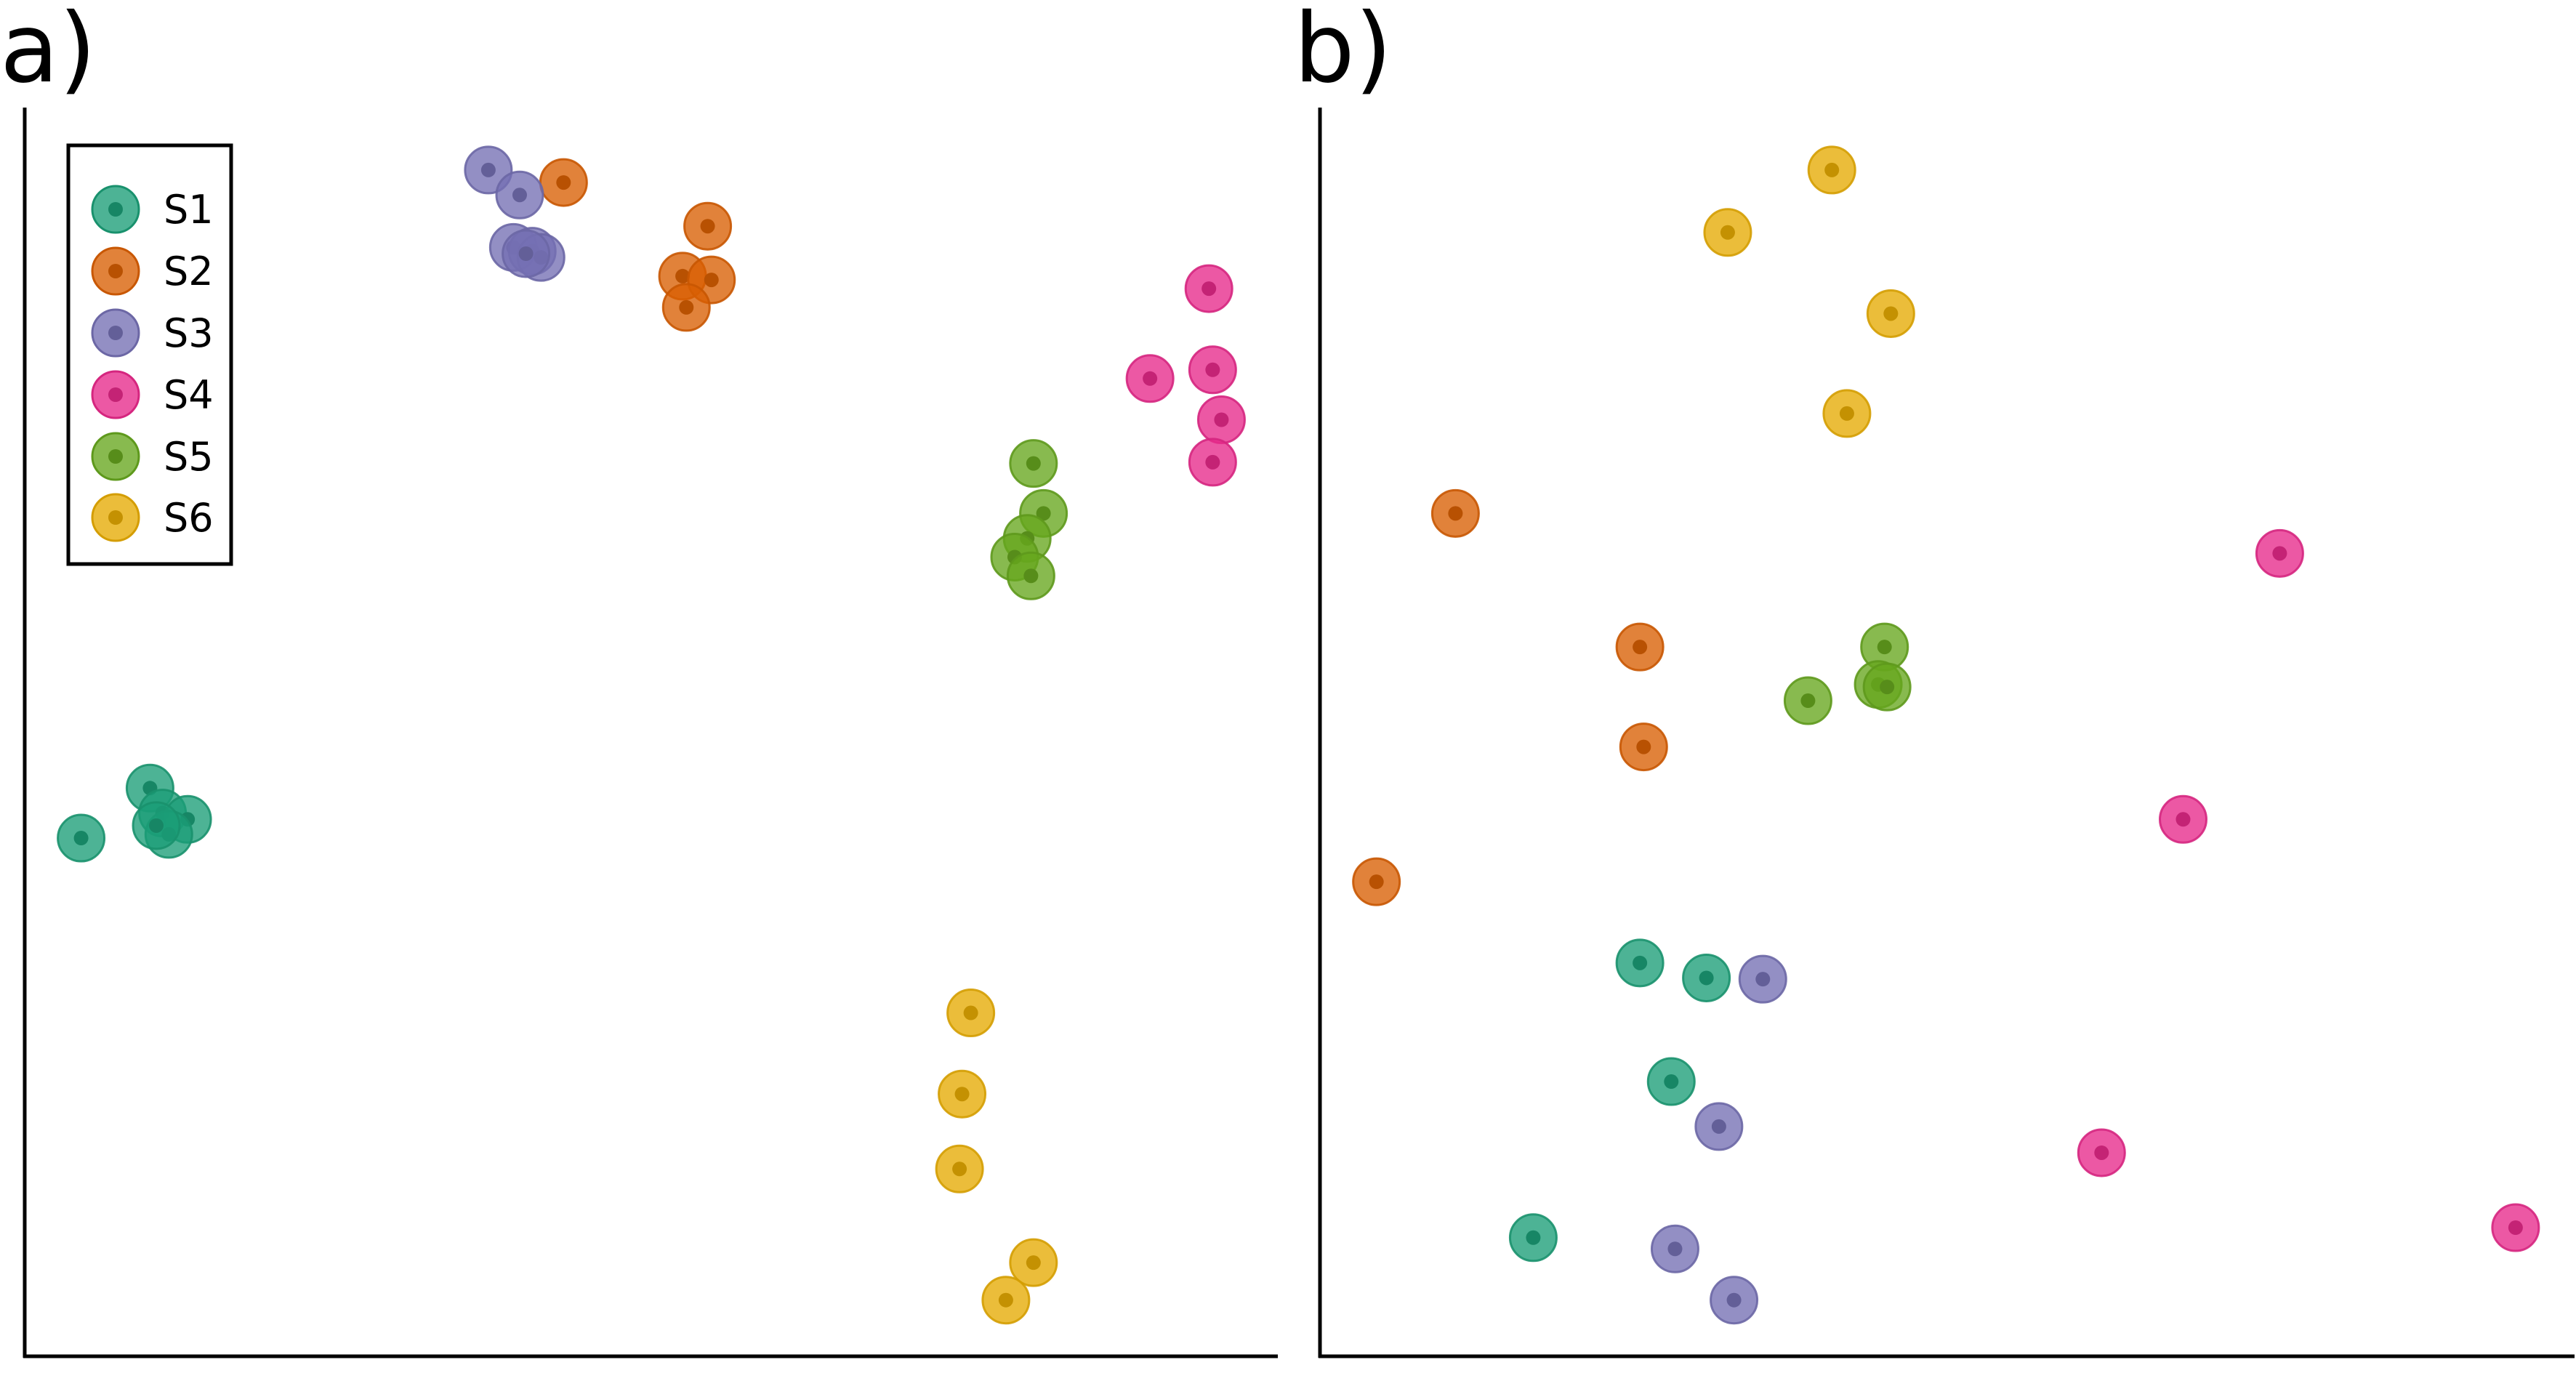 The width and height of the screenshot is (2576, 1381). Describe the element at coordinates (189, 210) in the screenshot. I see `legend-label-s1: S1` at that location.